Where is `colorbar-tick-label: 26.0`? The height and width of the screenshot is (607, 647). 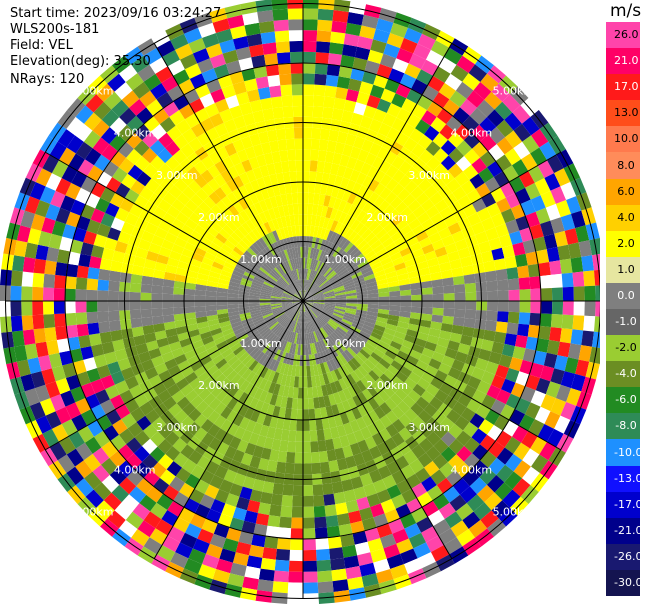
colorbar-tick-label: 26.0 is located at coordinates (626, 35).